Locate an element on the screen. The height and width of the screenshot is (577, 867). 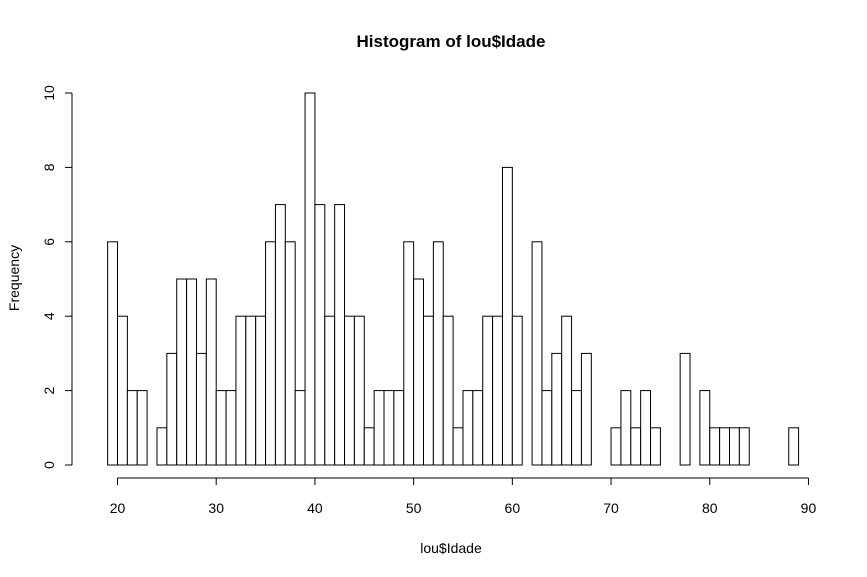
x-tick-label: 90 is located at coordinates (809, 508).